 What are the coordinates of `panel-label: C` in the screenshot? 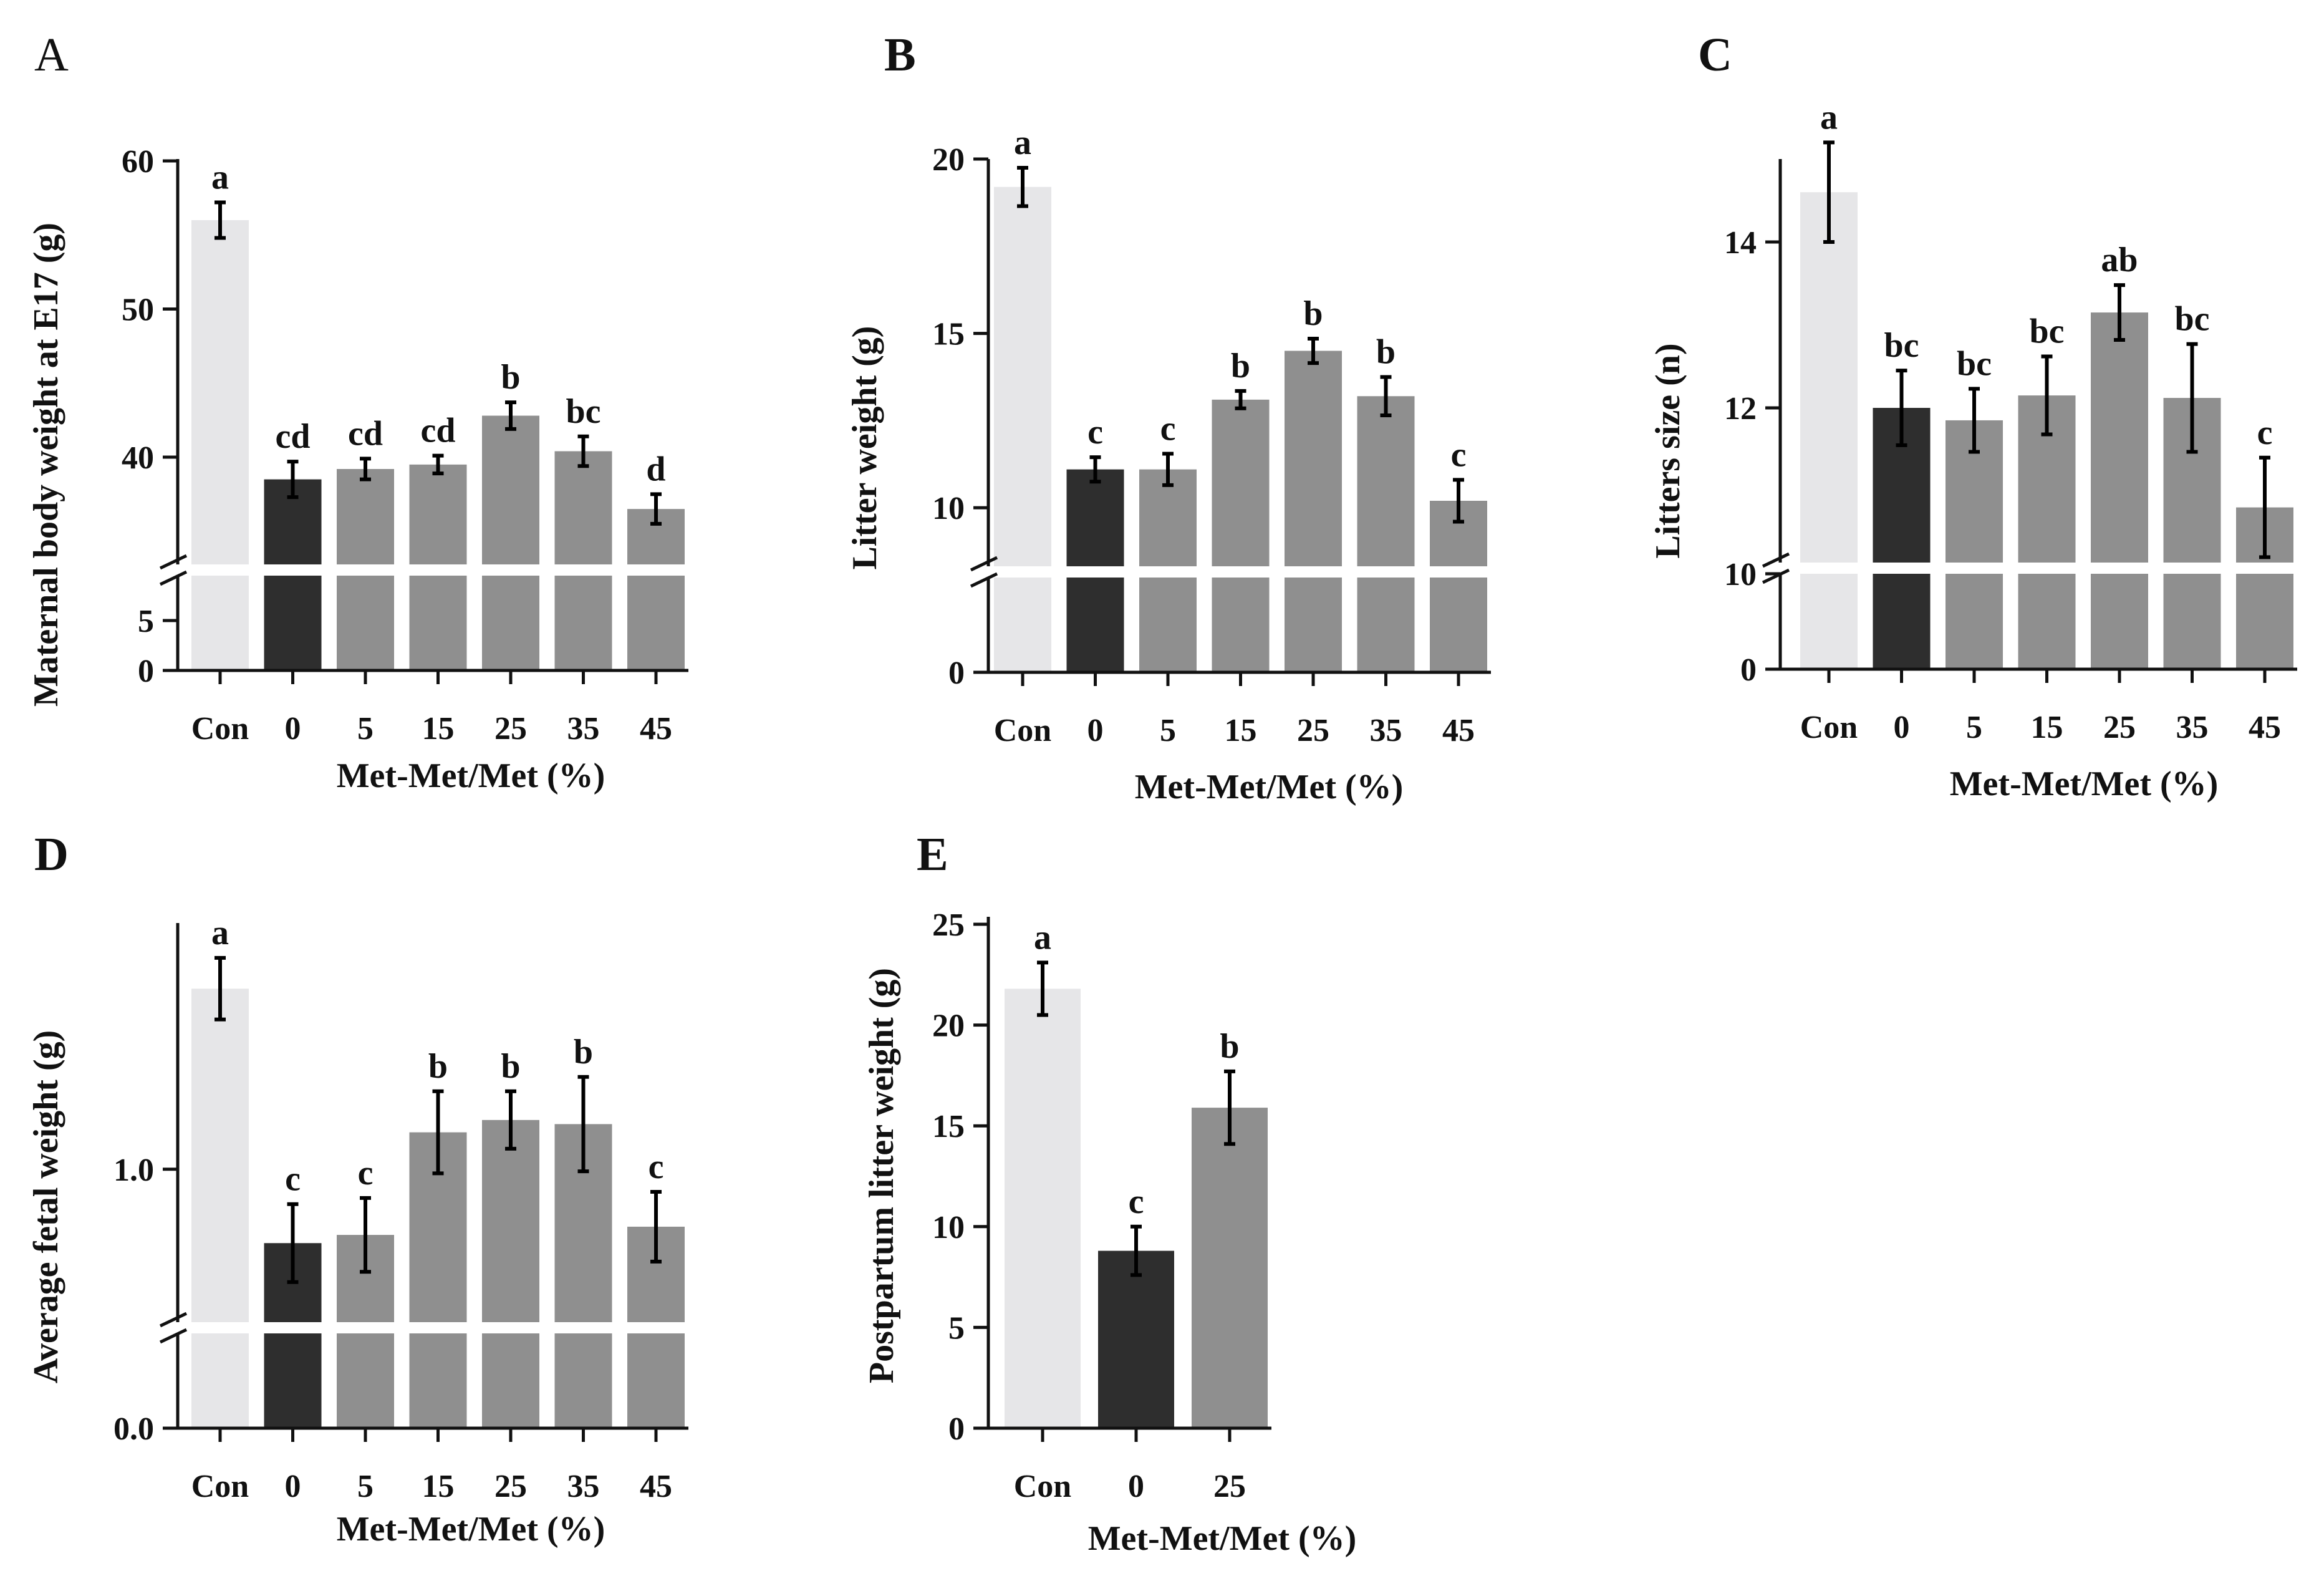 It's located at (1715, 55).